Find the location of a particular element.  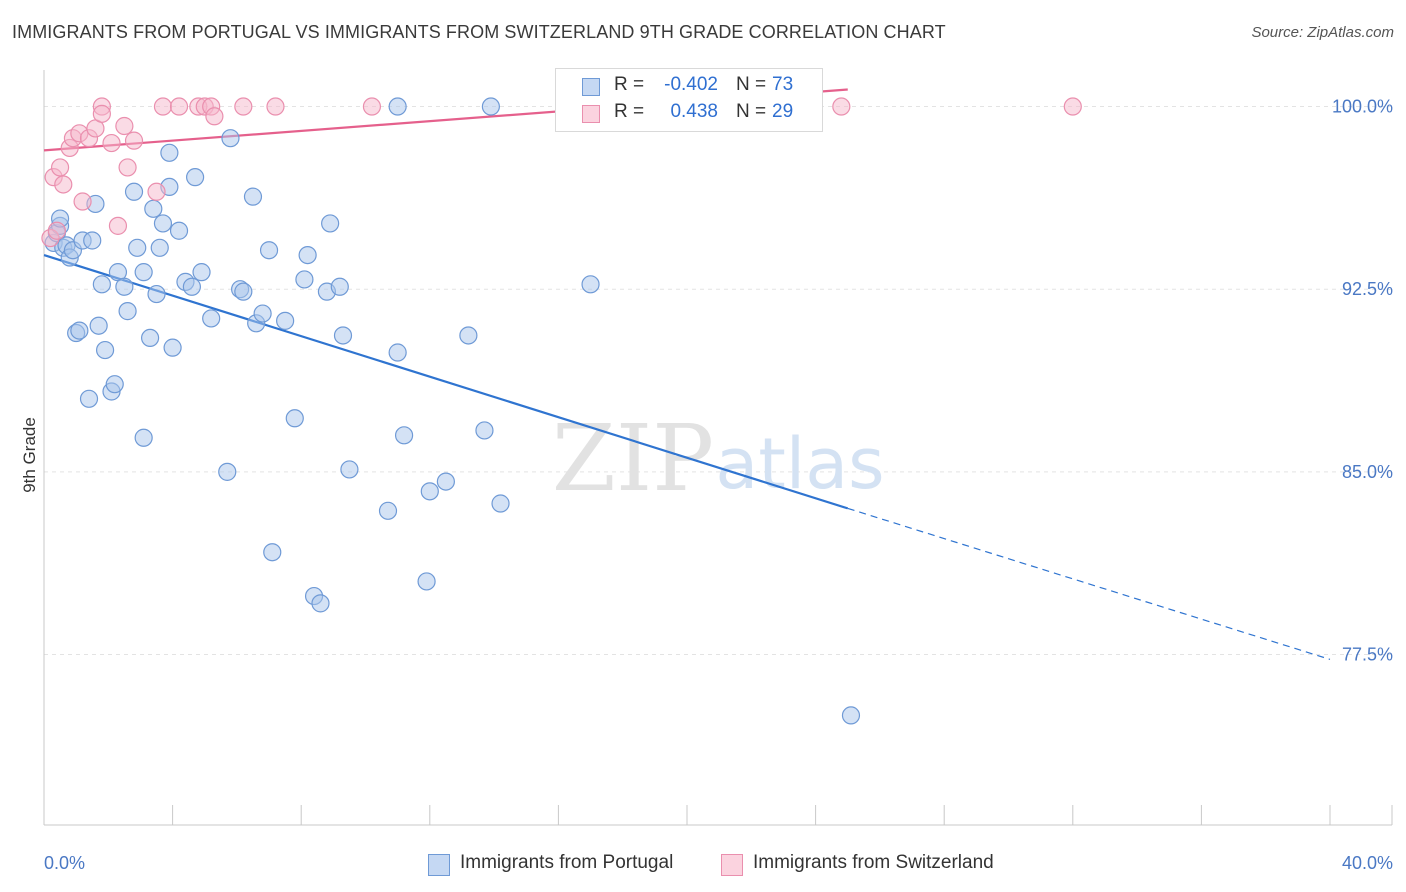

legend-r-value: 0.438 is located at coordinates (694, 111).